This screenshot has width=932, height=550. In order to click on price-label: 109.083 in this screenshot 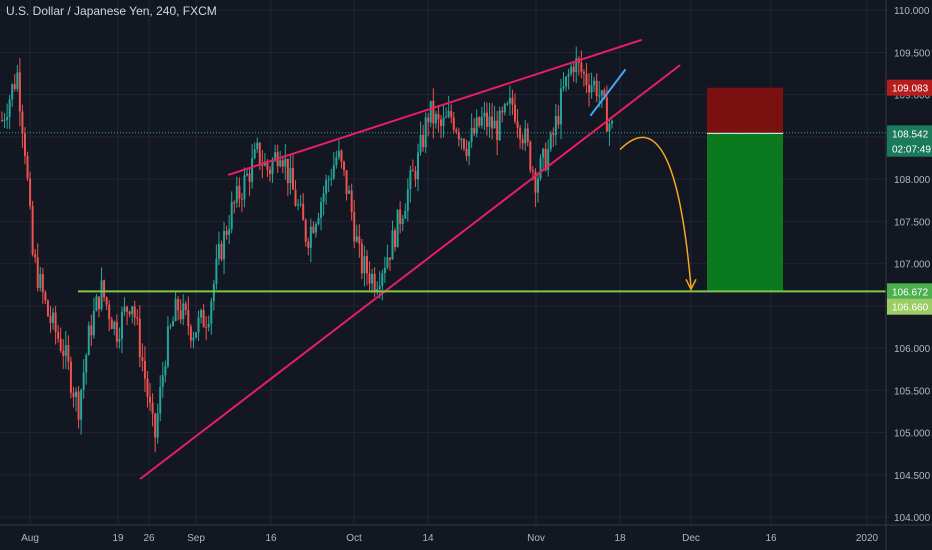, I will do `click(910, 89)`.